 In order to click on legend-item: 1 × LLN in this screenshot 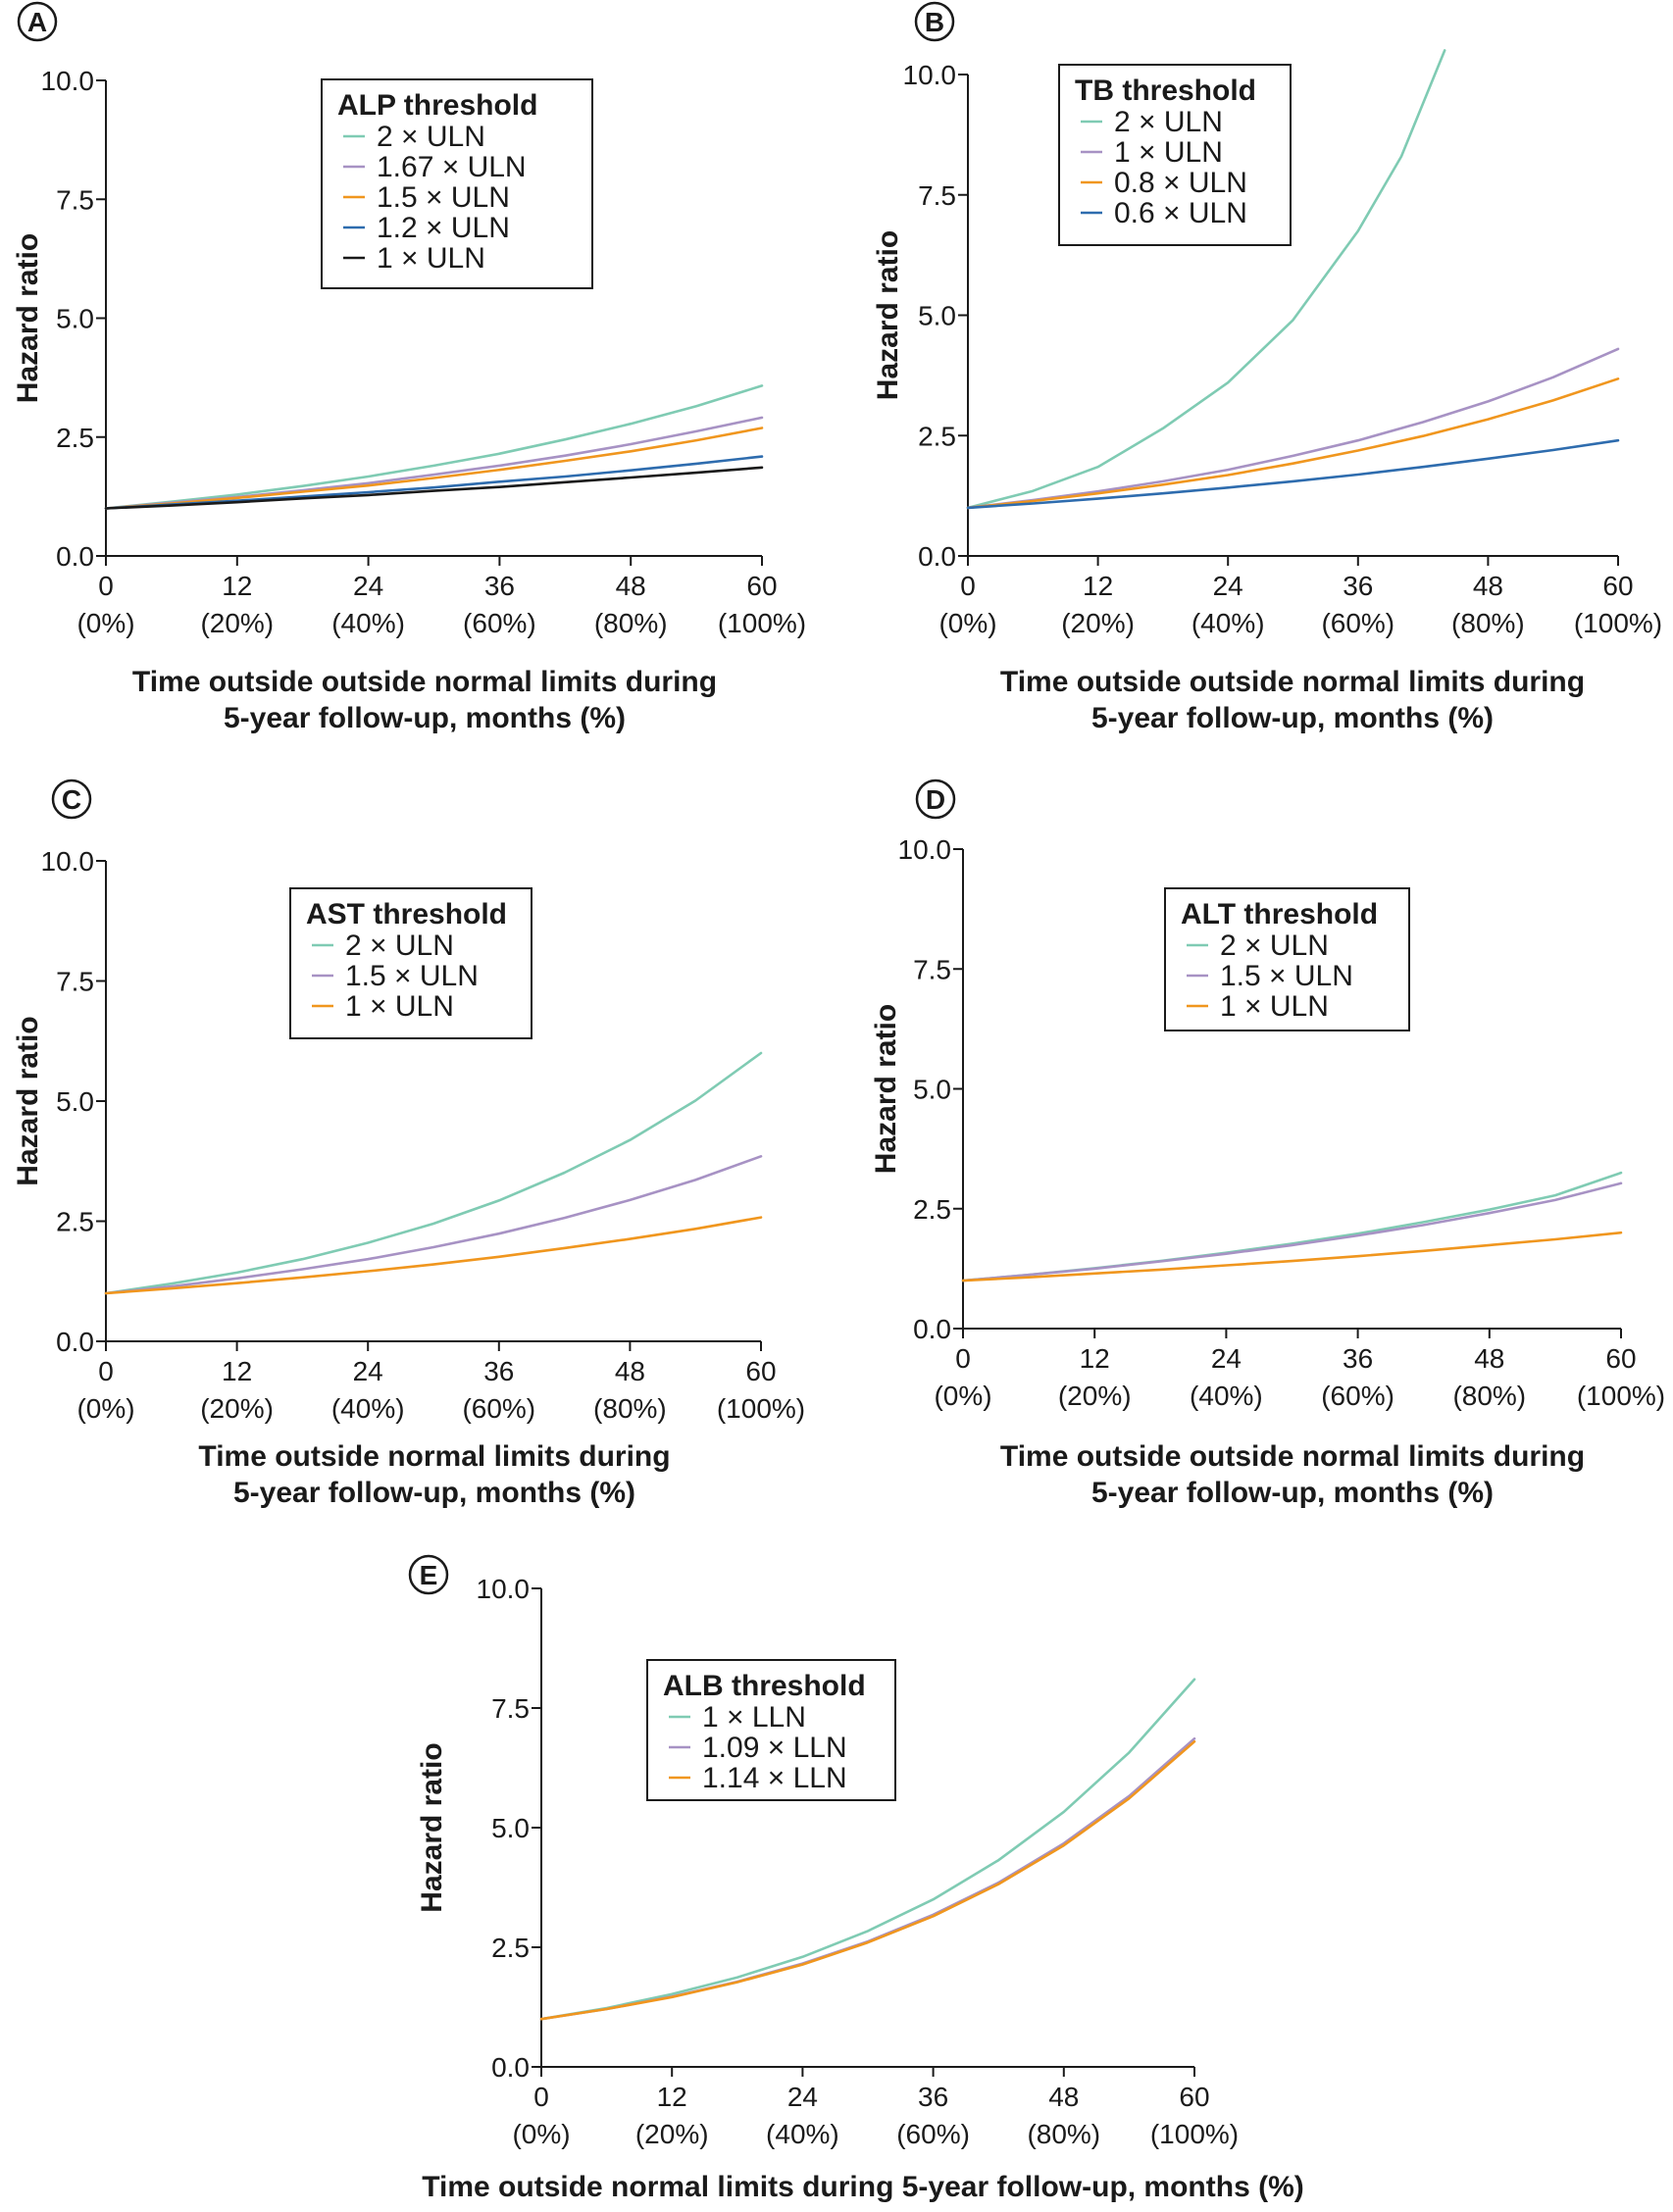, I will do `click(754, 1717)`.